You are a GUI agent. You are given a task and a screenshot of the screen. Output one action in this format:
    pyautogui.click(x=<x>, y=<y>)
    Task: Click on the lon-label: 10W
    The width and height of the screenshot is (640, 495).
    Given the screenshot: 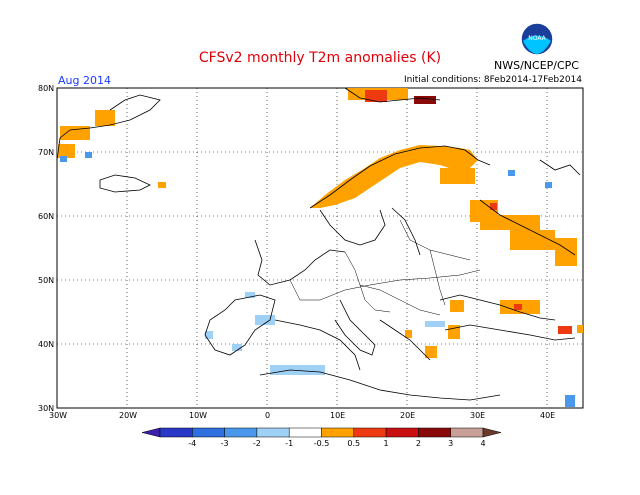 What is the action you would take?
    pyautogui.click(x=198, y=415)
    